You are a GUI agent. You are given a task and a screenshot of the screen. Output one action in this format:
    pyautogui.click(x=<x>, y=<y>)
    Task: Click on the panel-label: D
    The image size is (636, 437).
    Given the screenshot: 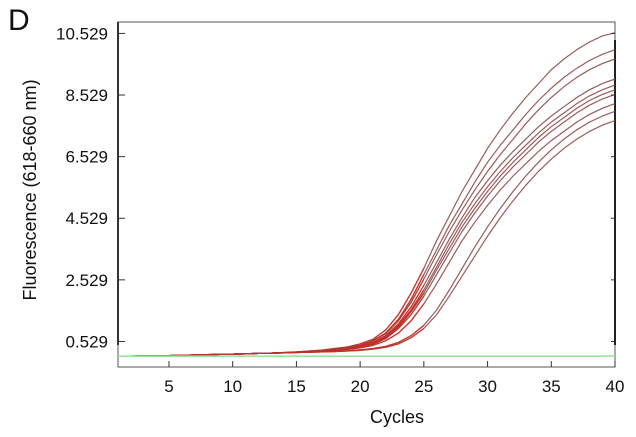 What is the action you would take?
    pyautogui.click(x=19, y=20)
    